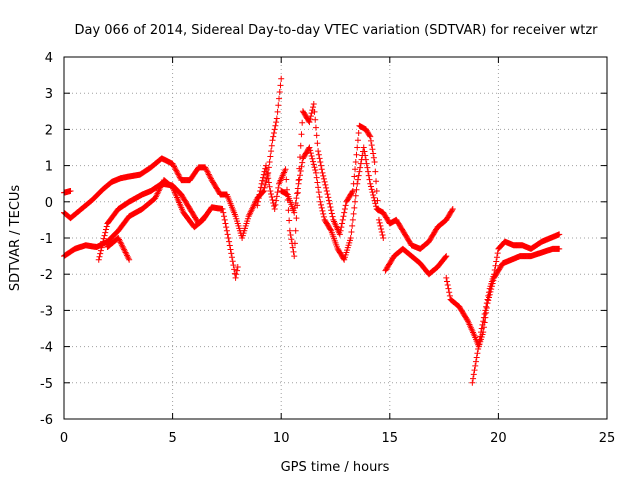 This screenshot has width=640, height=480. Describe the element at coordinates (335, 467) in the screenshot. I see `x-axis-label: GPS time / hours` at that location.